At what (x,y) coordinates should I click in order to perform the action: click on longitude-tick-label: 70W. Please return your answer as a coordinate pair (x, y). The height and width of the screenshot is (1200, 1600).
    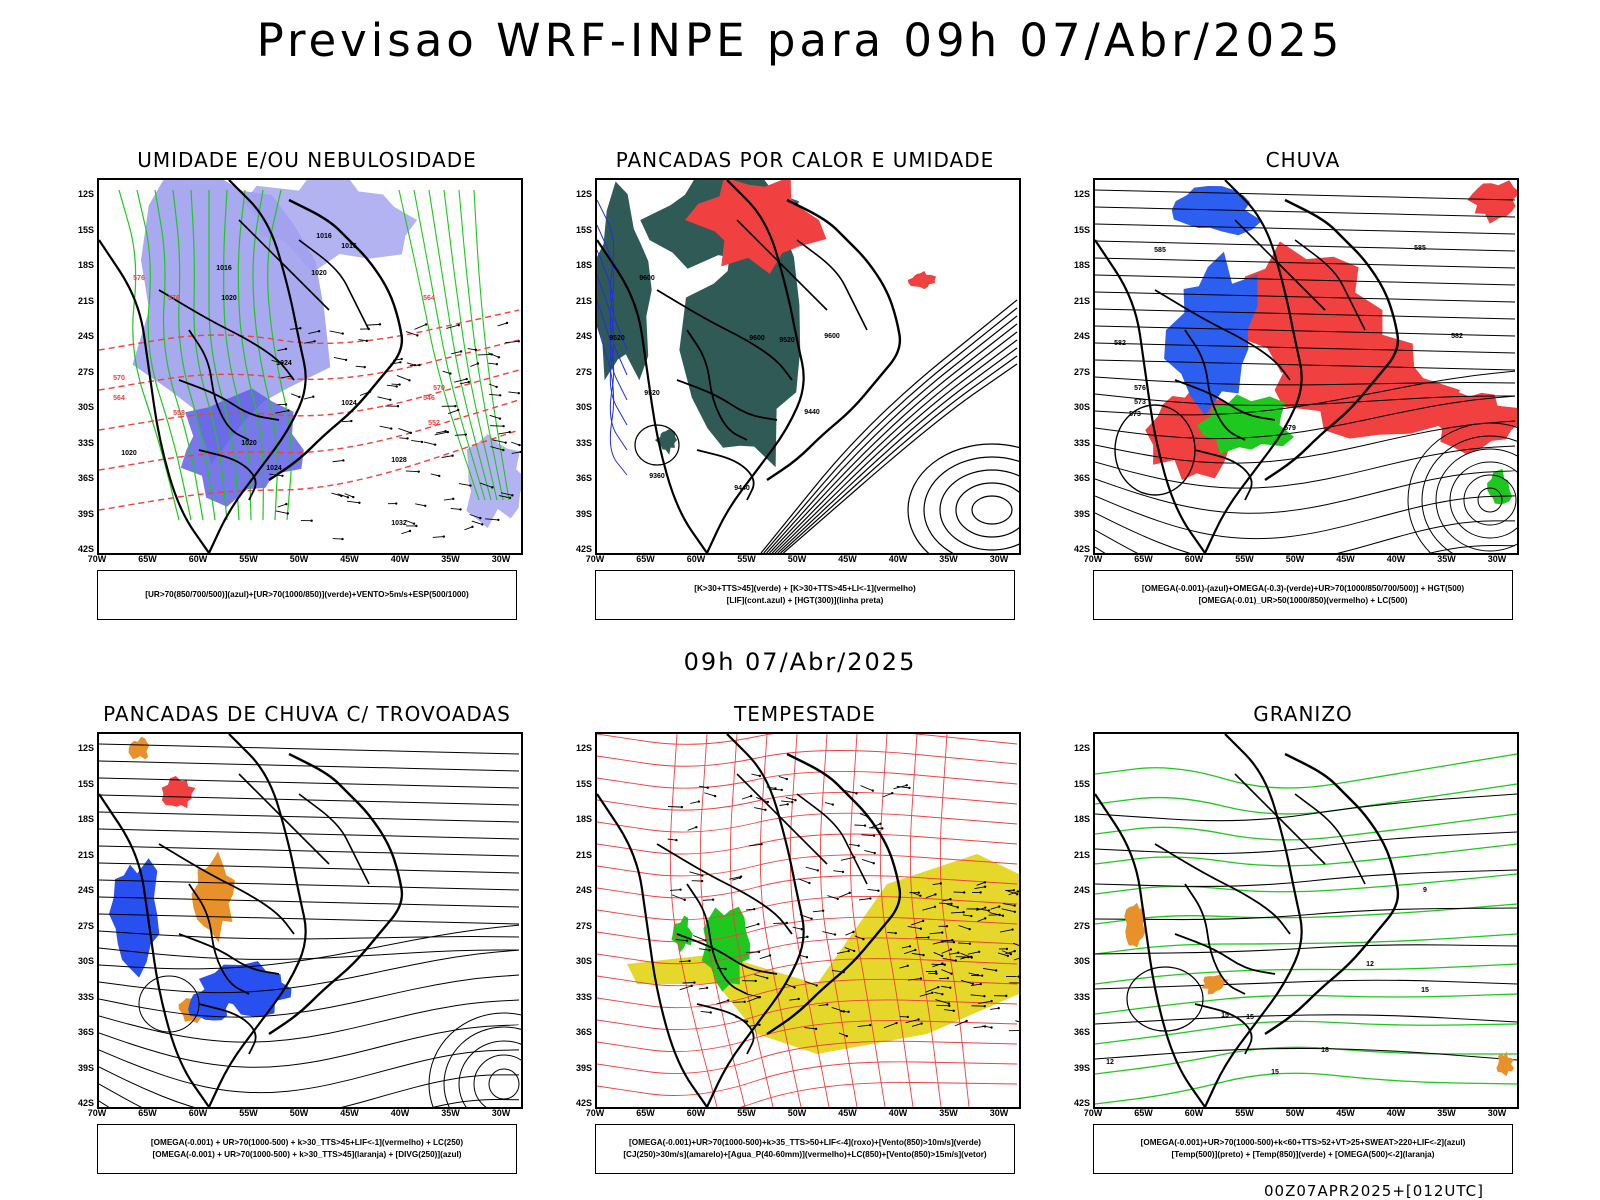
    Looking at the image, I should click on (1093, 1113).